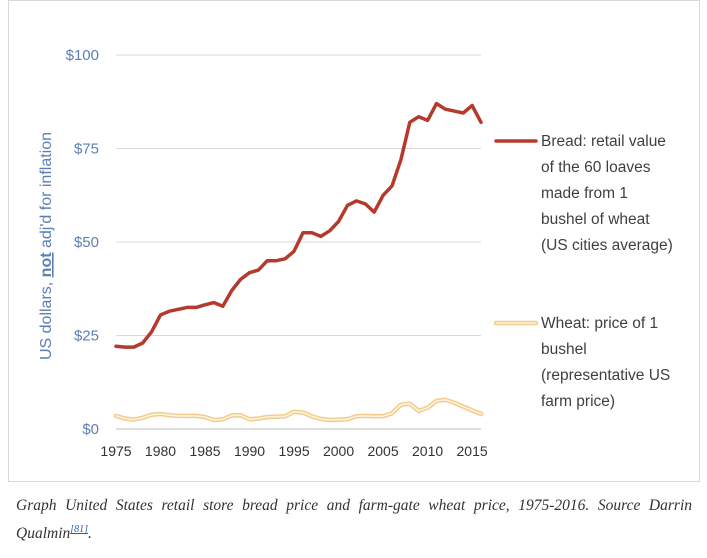 This screenshot has height=558, width=707. I want to click on y-tick-label: $25, so click(86, 336).